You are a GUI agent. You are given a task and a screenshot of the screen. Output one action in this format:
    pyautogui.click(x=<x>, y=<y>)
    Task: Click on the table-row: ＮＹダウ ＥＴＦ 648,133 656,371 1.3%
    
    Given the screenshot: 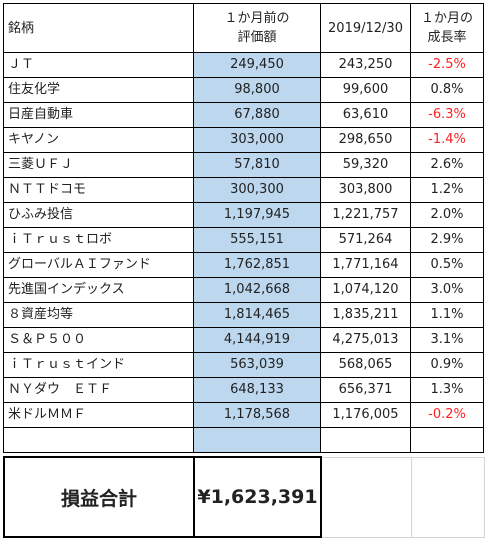 What is the action you would take?
    pyautogui.click(x=243, y=390)
    